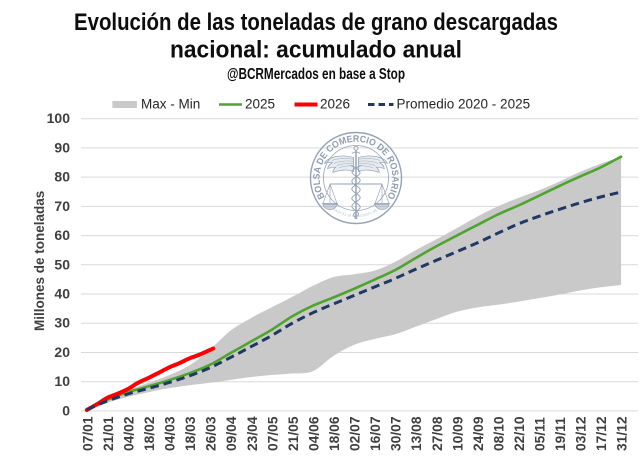  Describe the element at coordinates (62, 206) in the screenshot. I see `svg-text: 70` at that location.